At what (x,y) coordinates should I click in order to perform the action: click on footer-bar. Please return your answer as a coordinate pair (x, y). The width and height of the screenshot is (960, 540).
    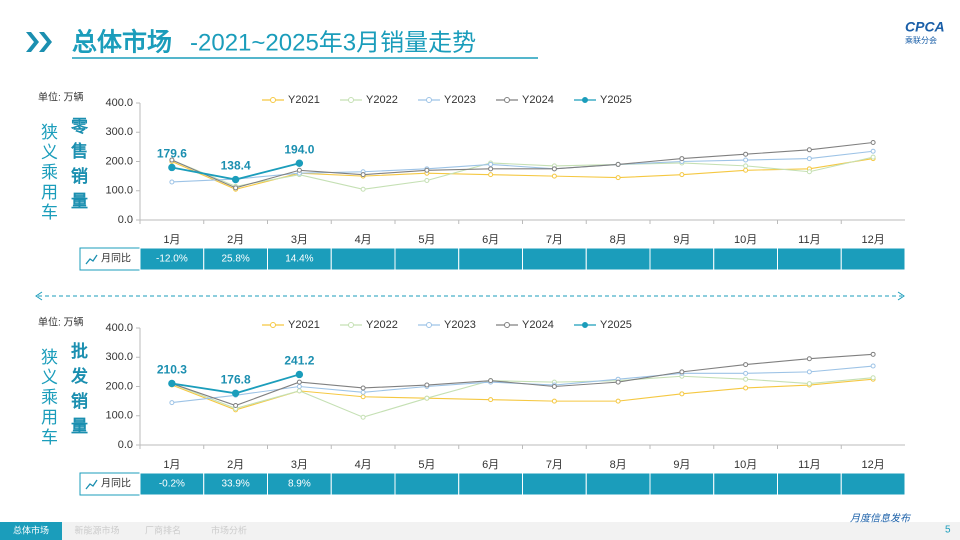
    Looking at the image, I should click on (480, 531).